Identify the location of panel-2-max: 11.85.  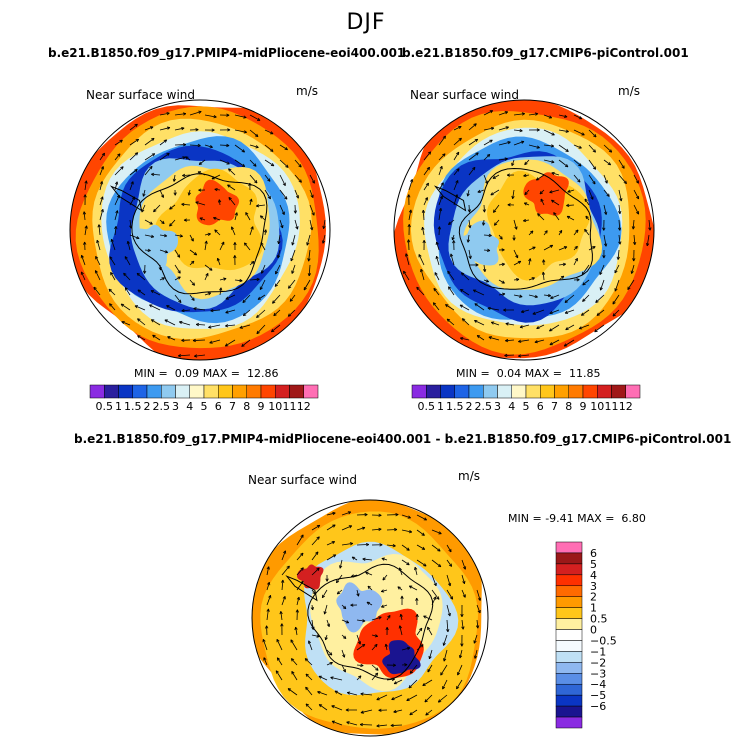
(584, 373).